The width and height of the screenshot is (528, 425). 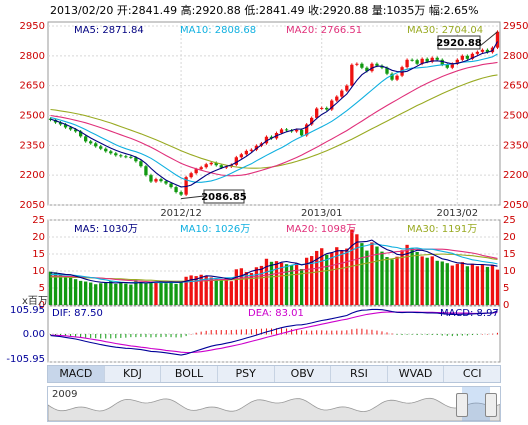 What do you see at coordinates (32, 115) in the screenshot?
I see `price-tick-left: 2500` at bounding box center [32, 115].